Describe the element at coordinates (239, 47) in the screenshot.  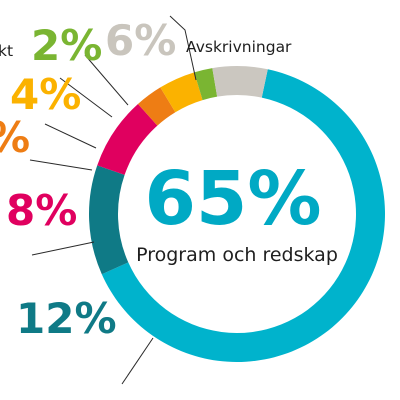
I see `slice-label-avskrivningar: Avskrivningar` at that location.